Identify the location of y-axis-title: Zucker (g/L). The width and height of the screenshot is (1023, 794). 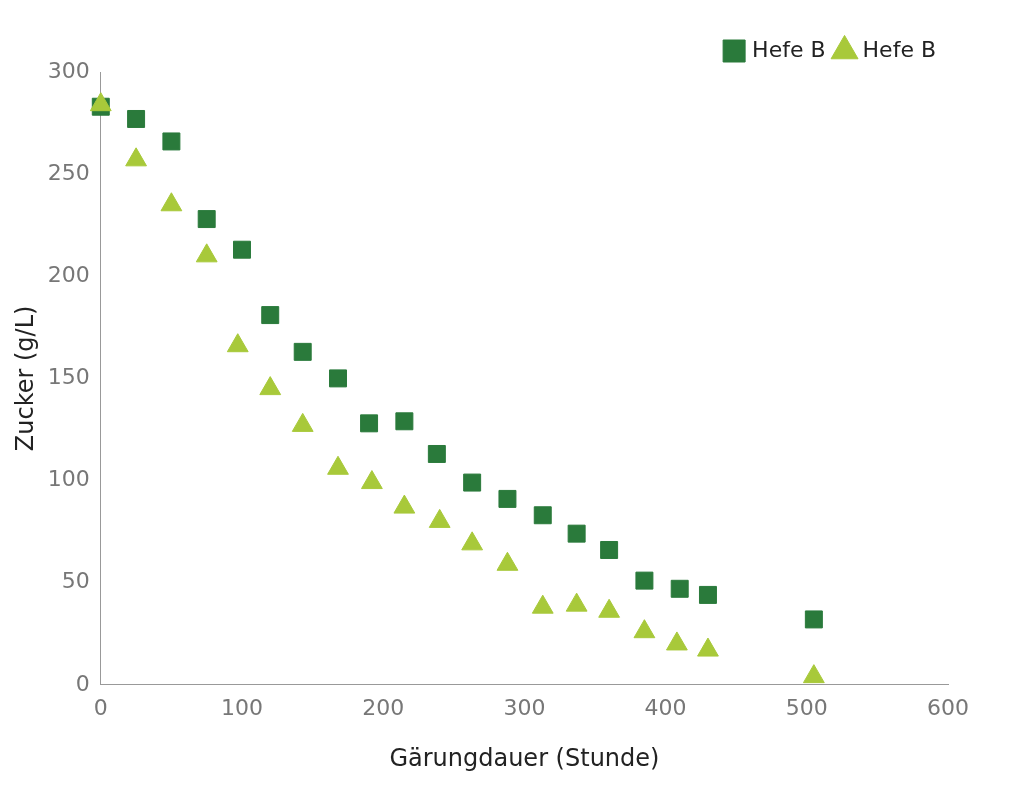
(24, 378).